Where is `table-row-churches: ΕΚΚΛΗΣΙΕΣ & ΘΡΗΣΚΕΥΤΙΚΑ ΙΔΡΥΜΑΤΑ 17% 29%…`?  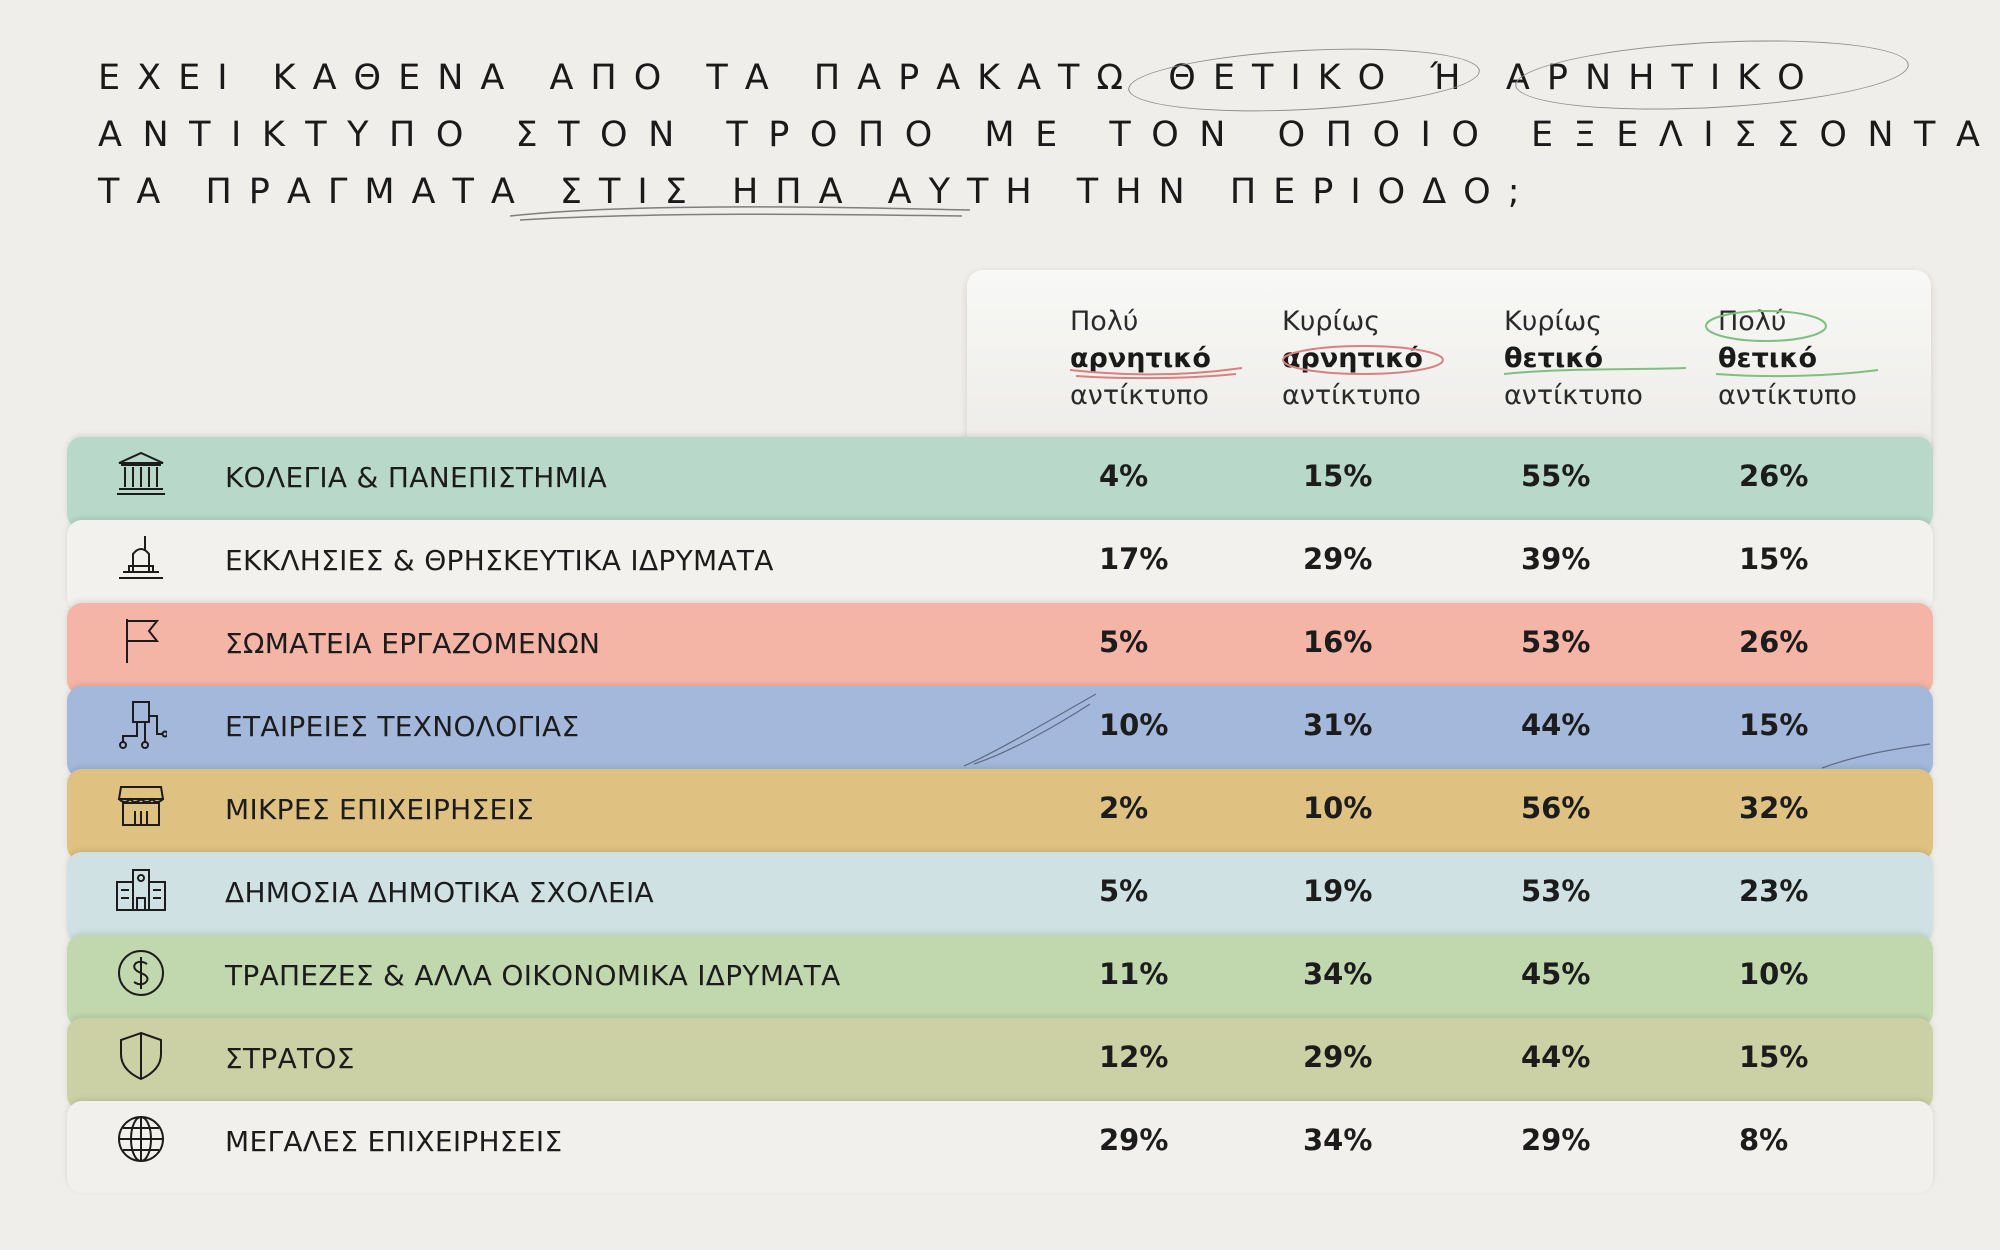
table-row-churches: ΕΚΚΛΗΣΙΕΣ & ΘΡΗΣΚΕΥΤΙΚΑ ΙΔΡΥΜΑΤΑ 17% 29%… is located at coordinates (1000, 566).